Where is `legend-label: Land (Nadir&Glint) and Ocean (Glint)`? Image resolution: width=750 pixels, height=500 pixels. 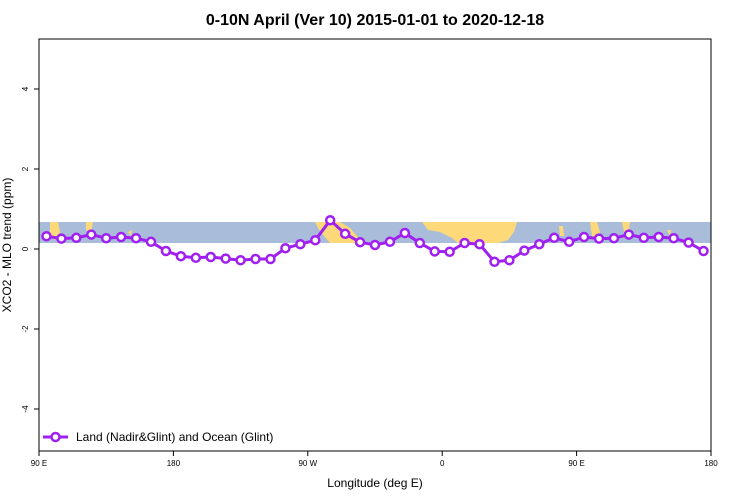
legend-label: Land (Nadir&Glint) and Ocean (Glint) is located at coordinates (174, 437).